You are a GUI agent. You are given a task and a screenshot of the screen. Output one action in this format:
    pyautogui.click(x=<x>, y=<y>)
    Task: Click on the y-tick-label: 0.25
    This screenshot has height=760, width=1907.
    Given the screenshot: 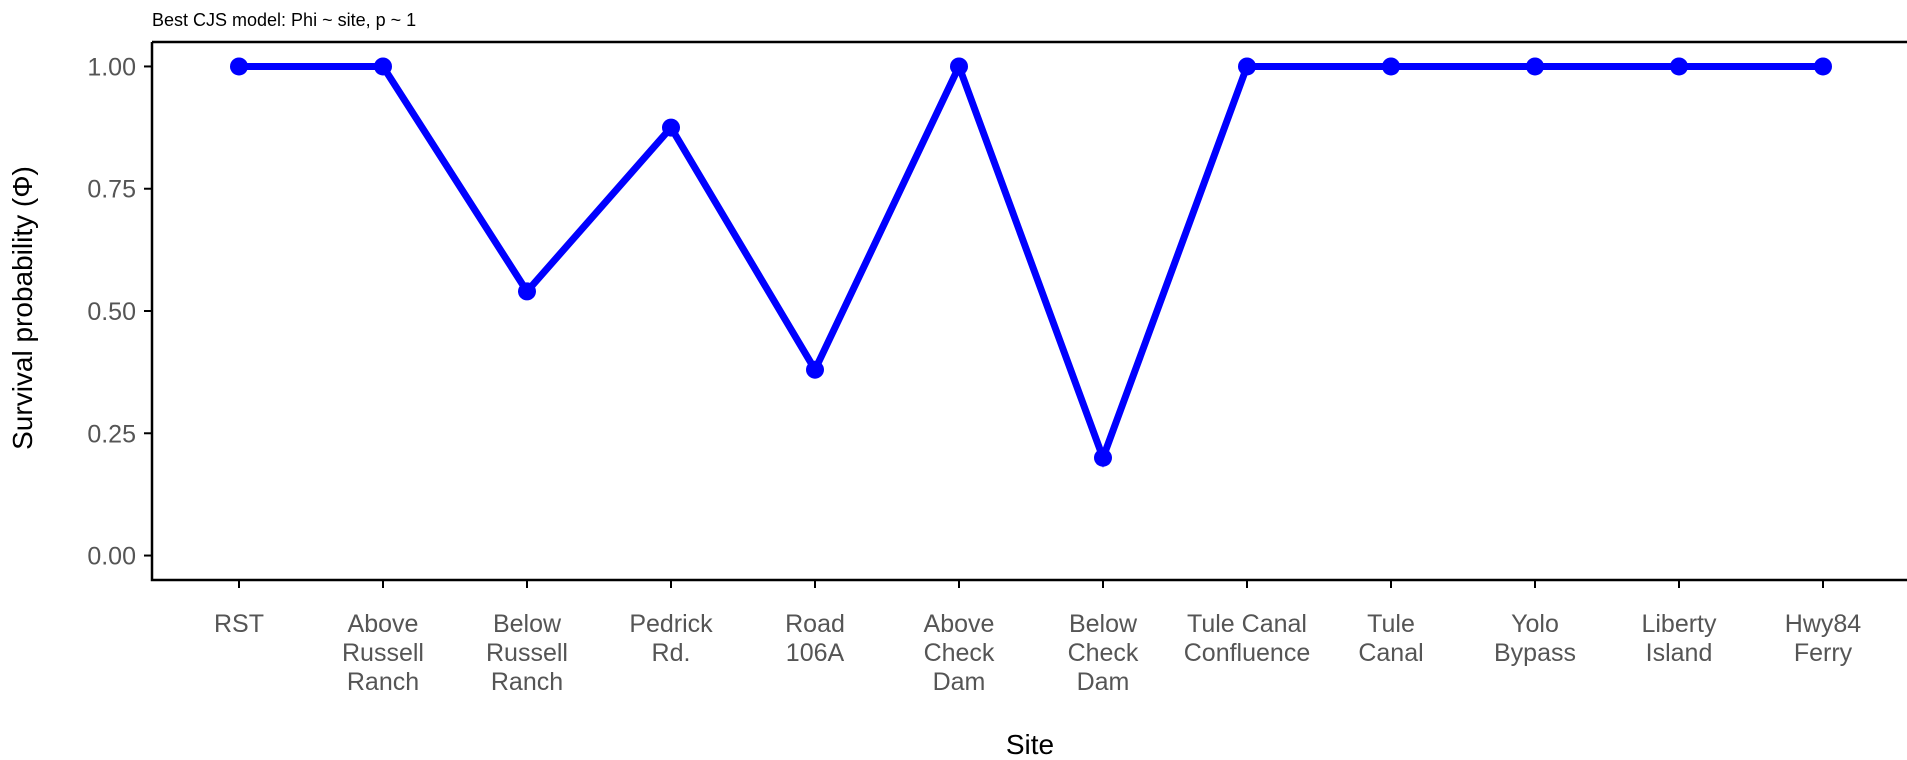 What is the action you would take?
    pyautogui.click(x=111, y=434)
    